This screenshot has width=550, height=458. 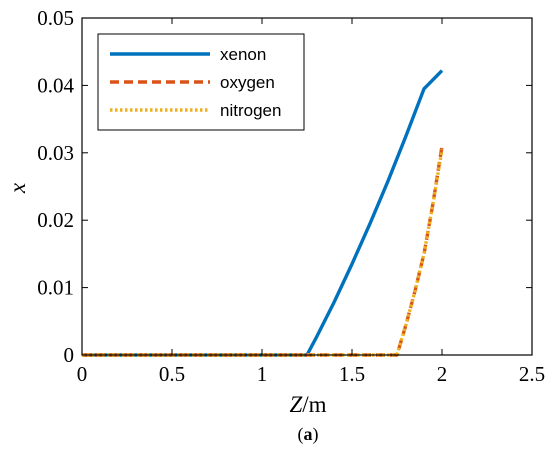 What do you see at coordinates (442, 374) in the screenshot?
I see `x-tick-label: 2` at bounding box center [442, 374].